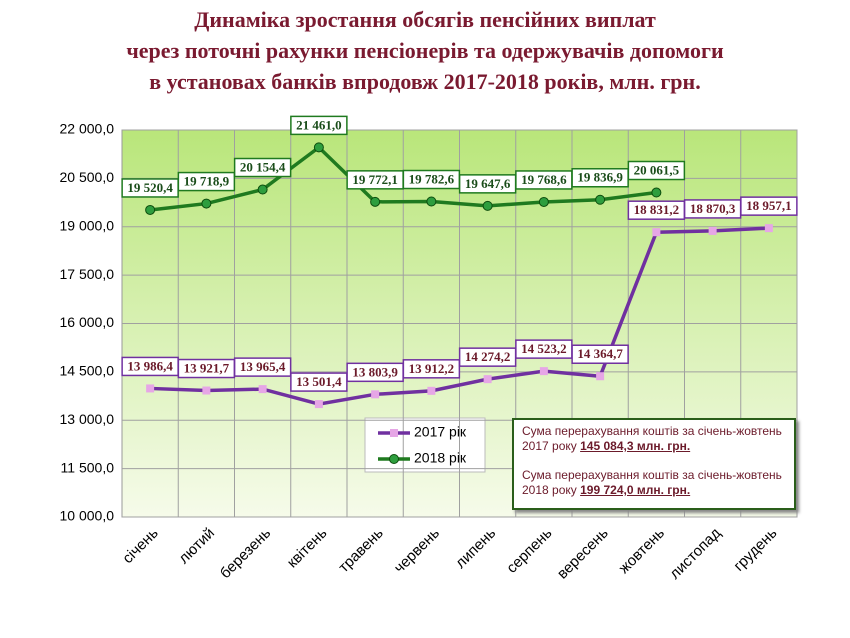 The image size is (850, 638). Describe the element at coordinates (529, 550) in the screenshot. I see `x-tick-label: серпень` at that location.